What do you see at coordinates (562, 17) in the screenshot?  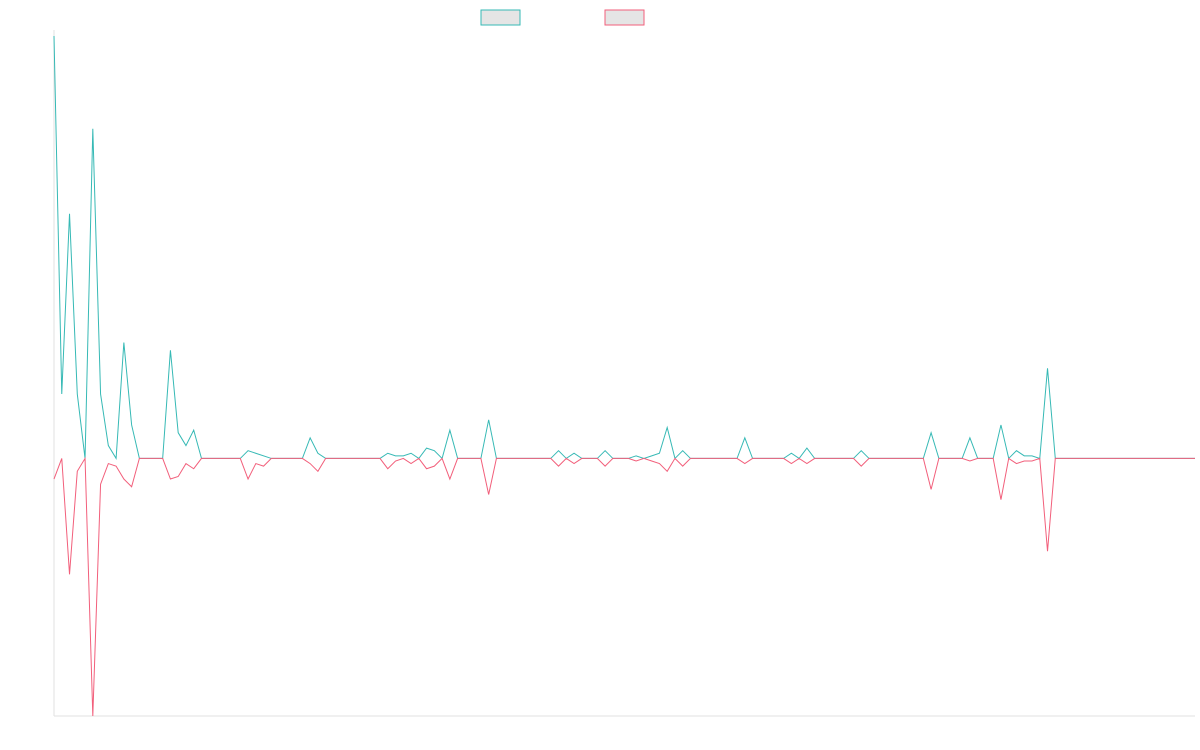 I see `legend` at bounding box center [562, 17].